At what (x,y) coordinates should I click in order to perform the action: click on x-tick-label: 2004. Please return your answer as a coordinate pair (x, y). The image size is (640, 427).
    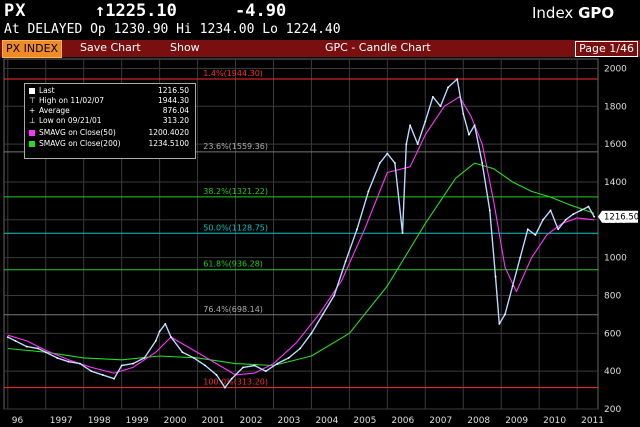
    Looking at the image, I should click on (326, 421).